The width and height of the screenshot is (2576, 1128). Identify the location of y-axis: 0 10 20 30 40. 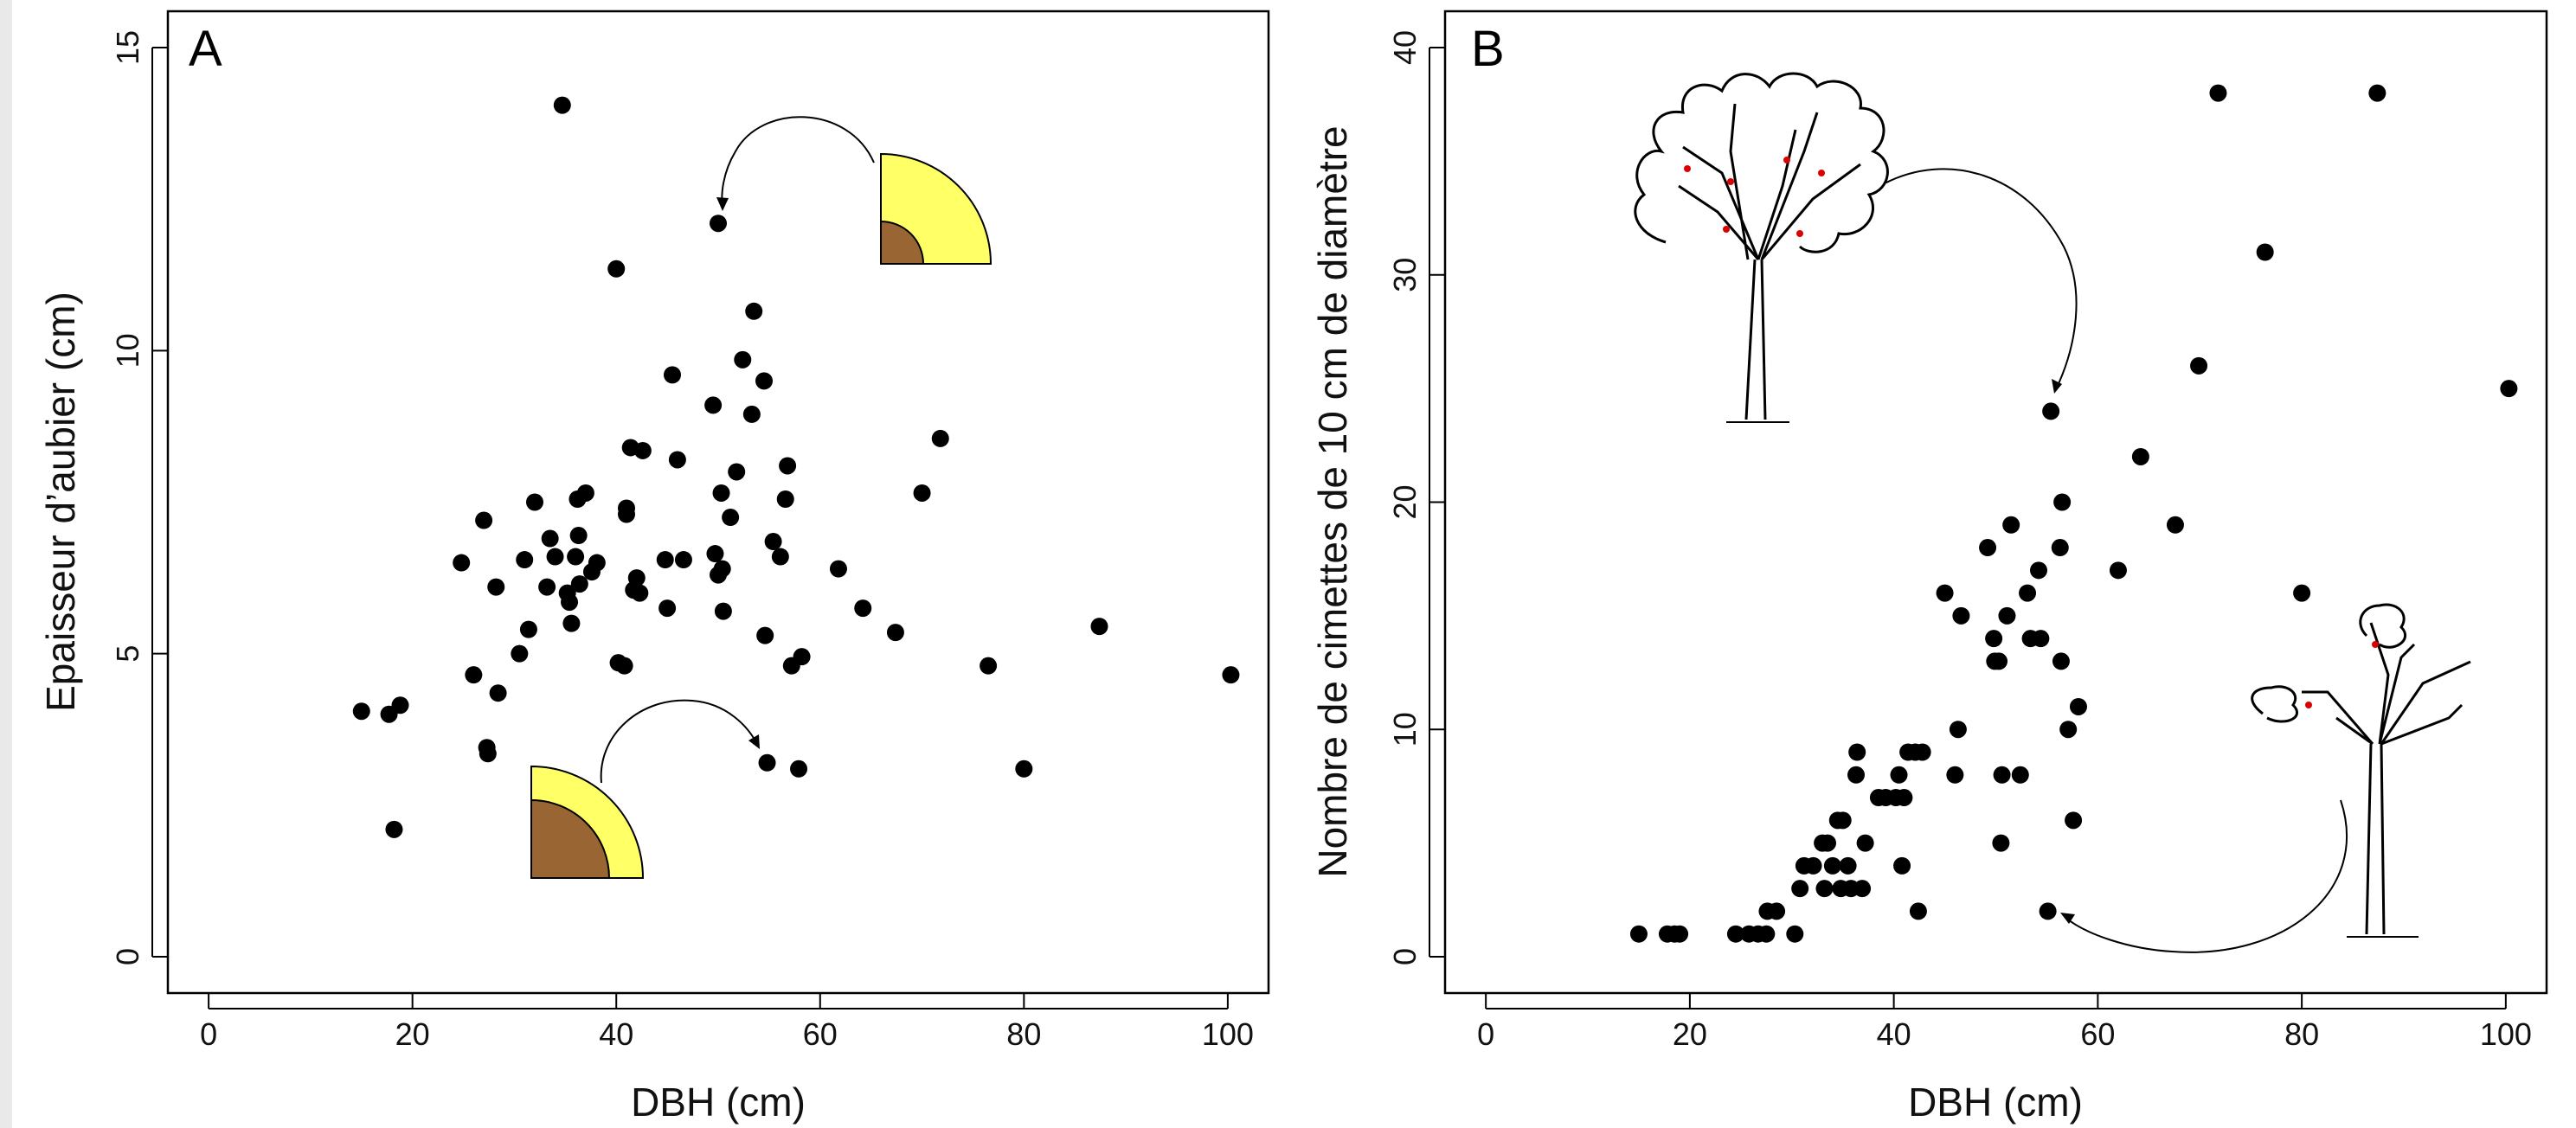
(1416, 497).